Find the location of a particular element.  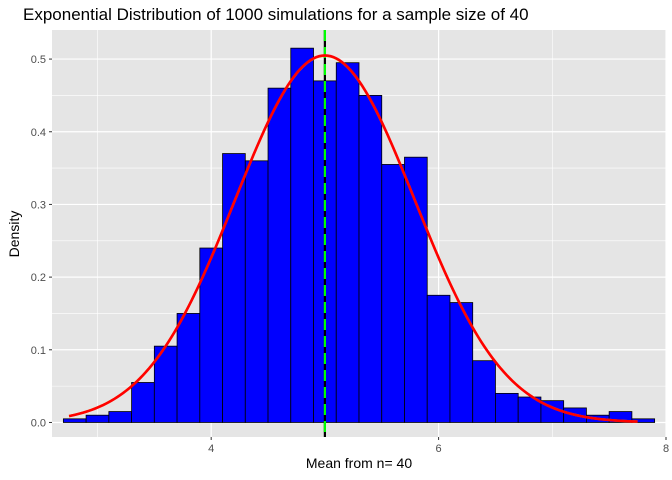

x-axis-title: Mean from n= 40 is located at coordinates (359, 463).